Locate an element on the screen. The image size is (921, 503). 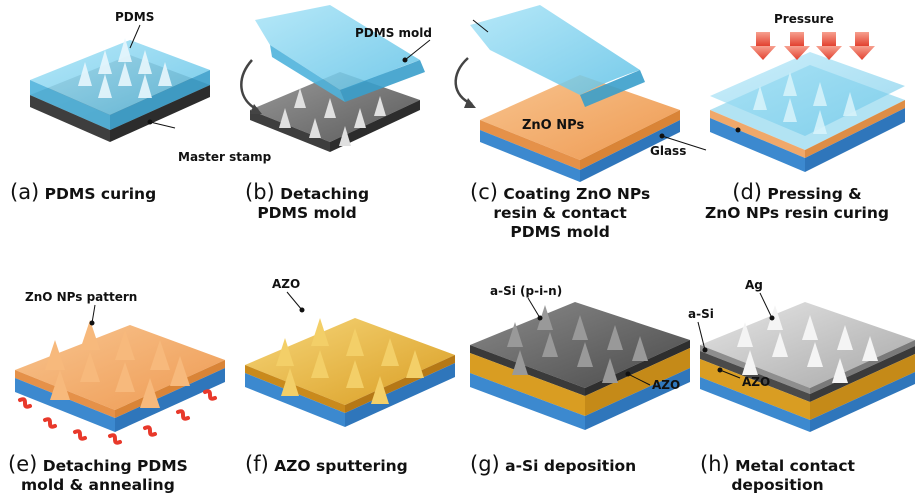
caption-e-line1: Detaching PDMS is located at coordinates (115, 466).